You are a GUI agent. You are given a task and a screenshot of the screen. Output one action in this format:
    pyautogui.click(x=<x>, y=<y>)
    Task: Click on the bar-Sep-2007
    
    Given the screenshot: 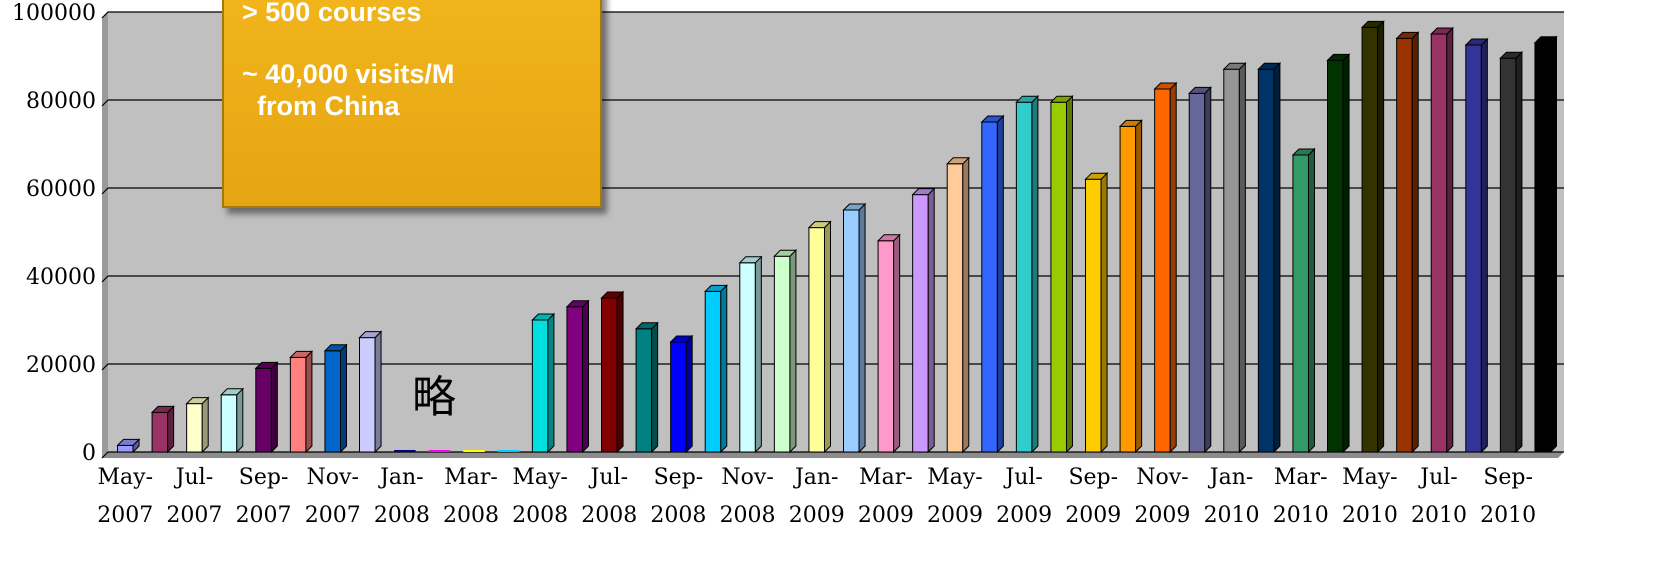 What is the action you would take?
    pyautogui.click(x=266, y=407)
    